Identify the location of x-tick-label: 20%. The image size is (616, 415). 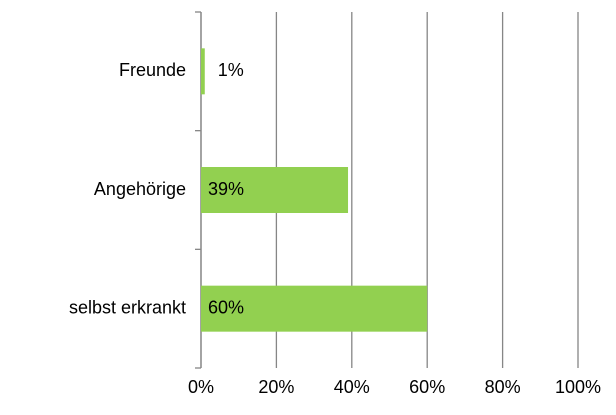
(276, 387).